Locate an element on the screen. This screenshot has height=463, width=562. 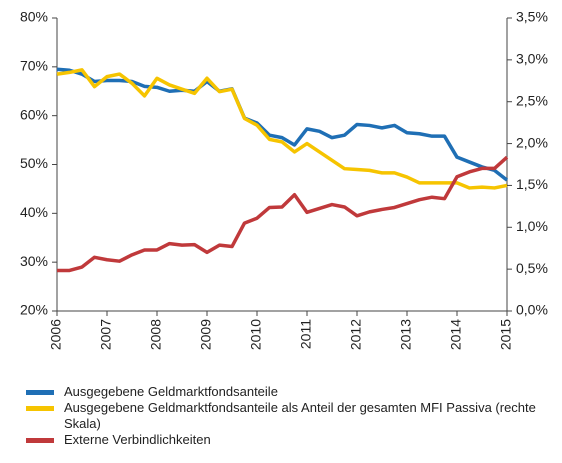
x-tick-label: 2012 is located at coordinates (356, 334).